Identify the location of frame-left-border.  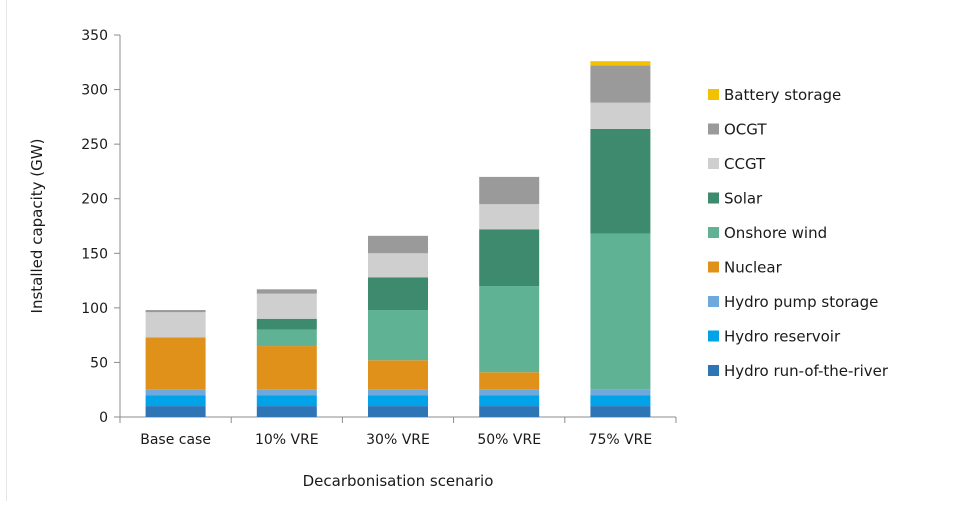
(6, 250).